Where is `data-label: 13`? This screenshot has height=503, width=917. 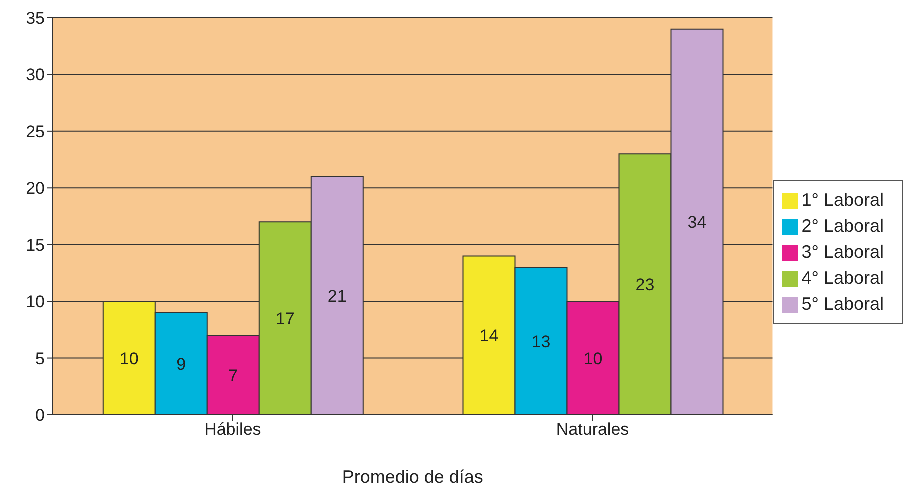 data-label: 13 is located at coordinates (541, 342).